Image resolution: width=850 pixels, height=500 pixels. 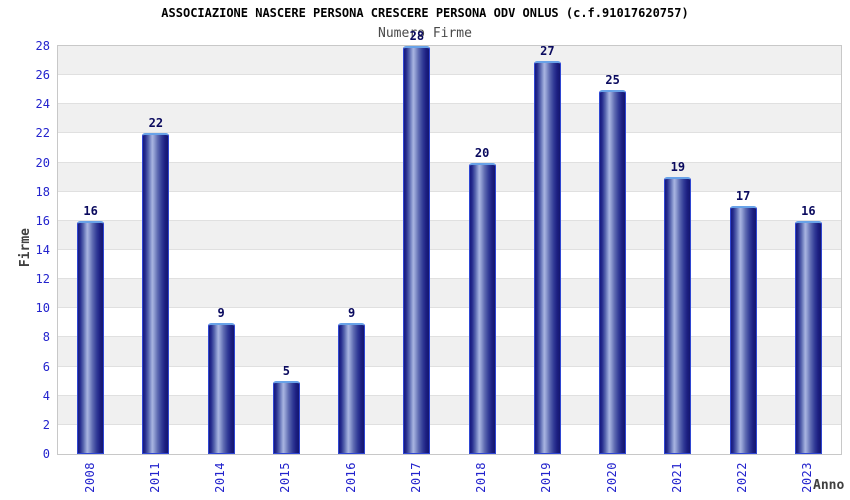 What do you see at coordinates (829, 485) in the screenshot?
I see `x-axis-title: Anno` at bounding box center [829, 485].